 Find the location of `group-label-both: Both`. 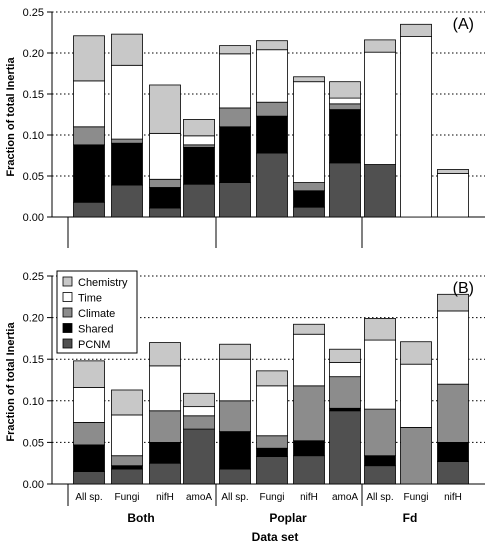

group-label-both: Both is located at coordinates (140, 518).